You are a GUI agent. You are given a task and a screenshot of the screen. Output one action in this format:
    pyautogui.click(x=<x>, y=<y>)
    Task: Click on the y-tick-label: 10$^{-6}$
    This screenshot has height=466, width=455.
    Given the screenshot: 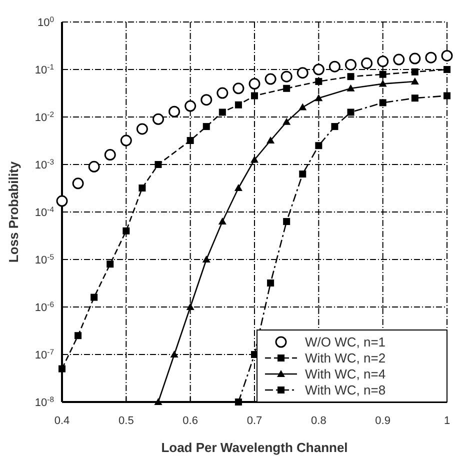 What is the action you would take?
    pyautogui.click(x=44, y=307)
    